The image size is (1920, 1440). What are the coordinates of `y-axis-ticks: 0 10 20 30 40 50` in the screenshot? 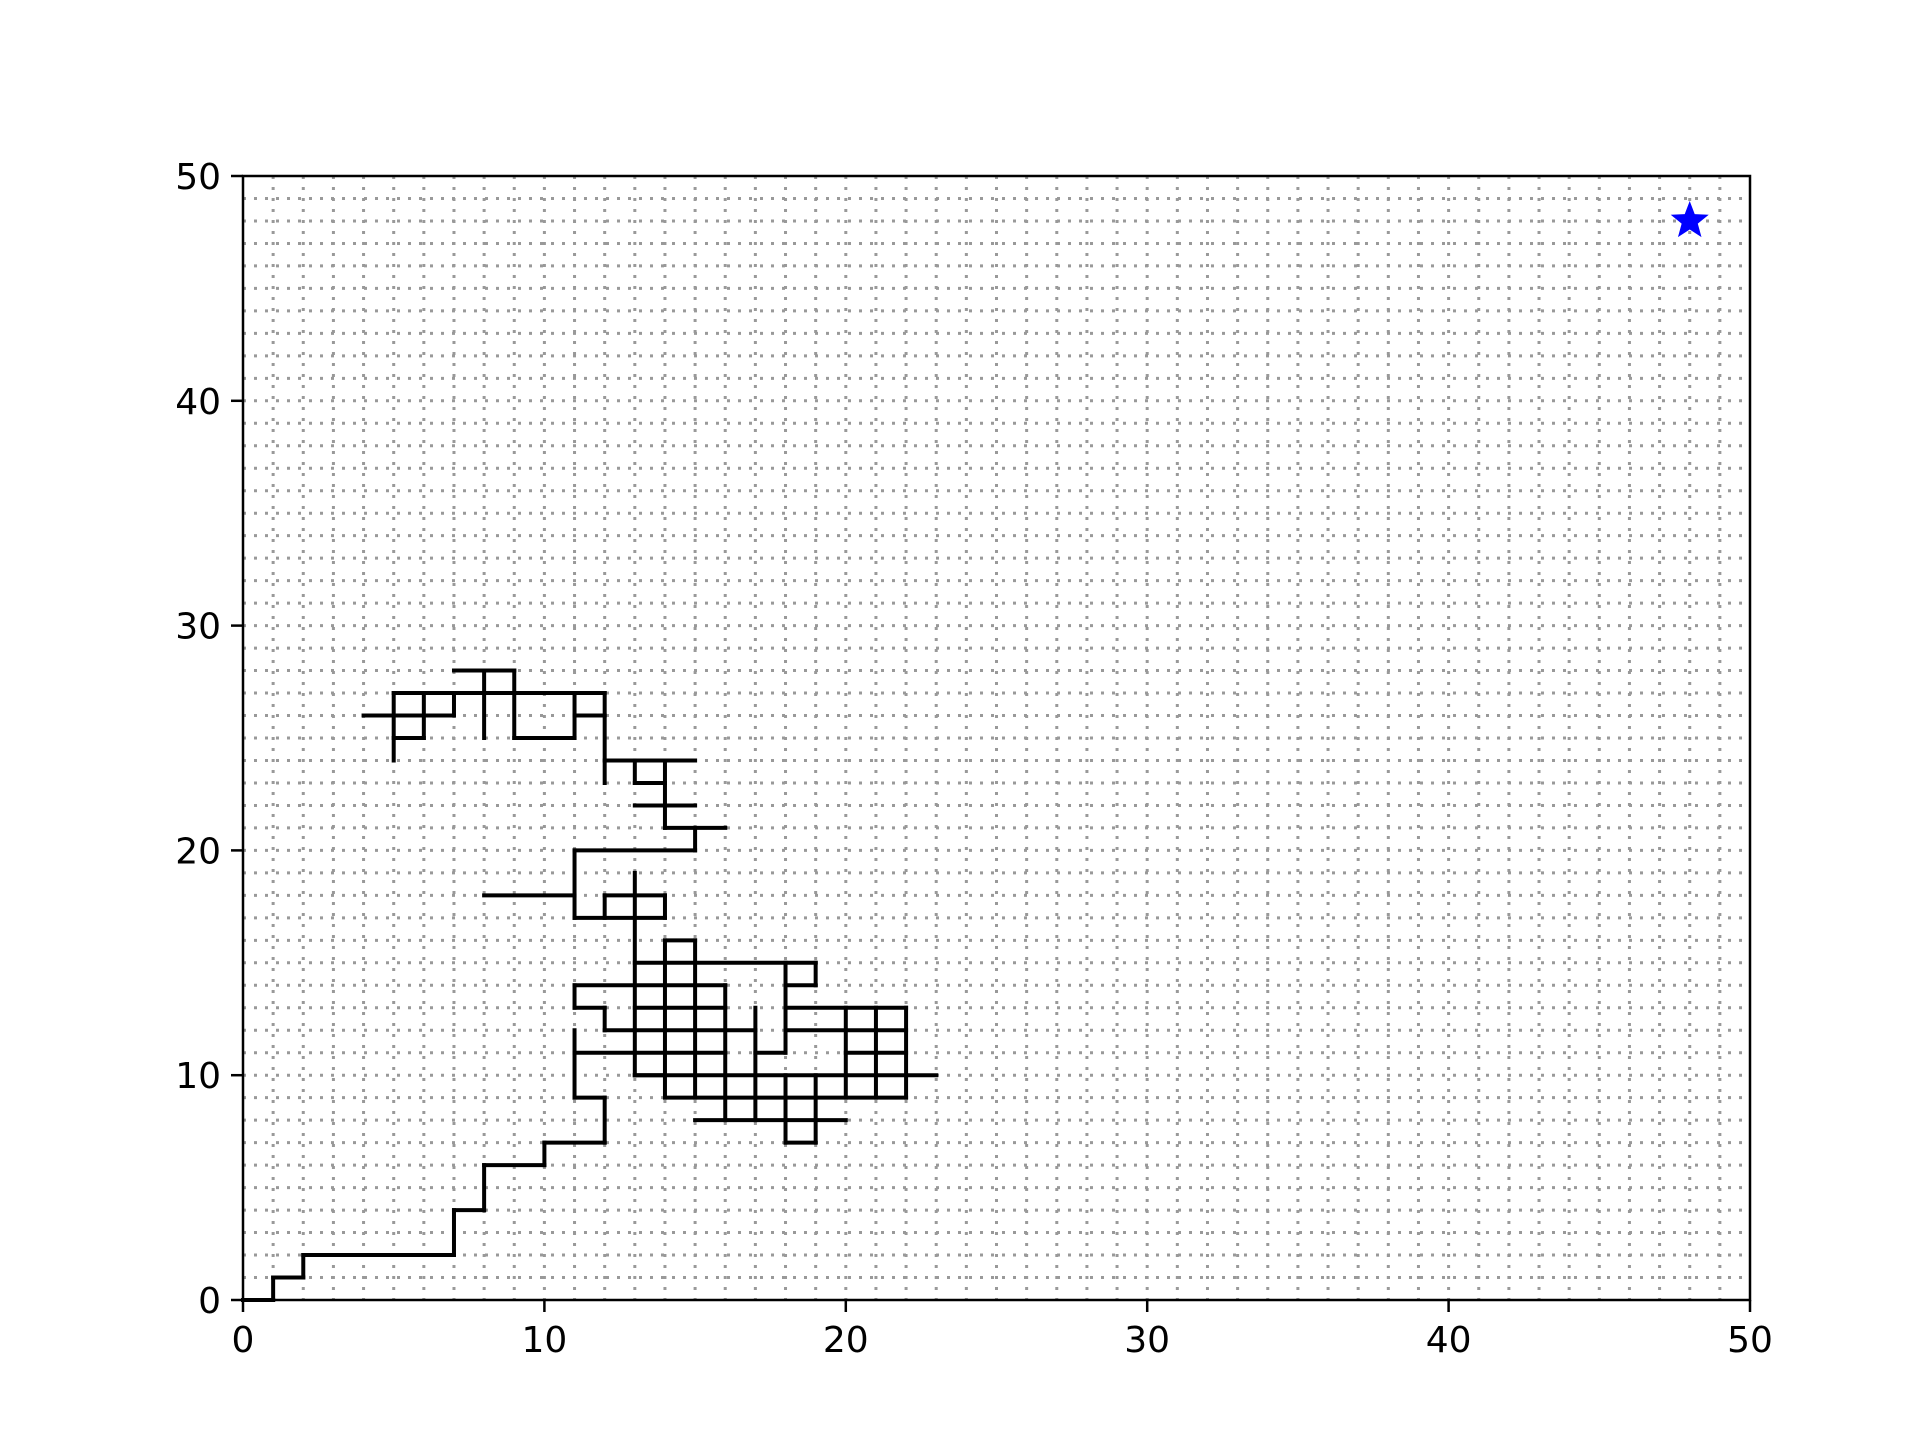 It's located at (209, 739).